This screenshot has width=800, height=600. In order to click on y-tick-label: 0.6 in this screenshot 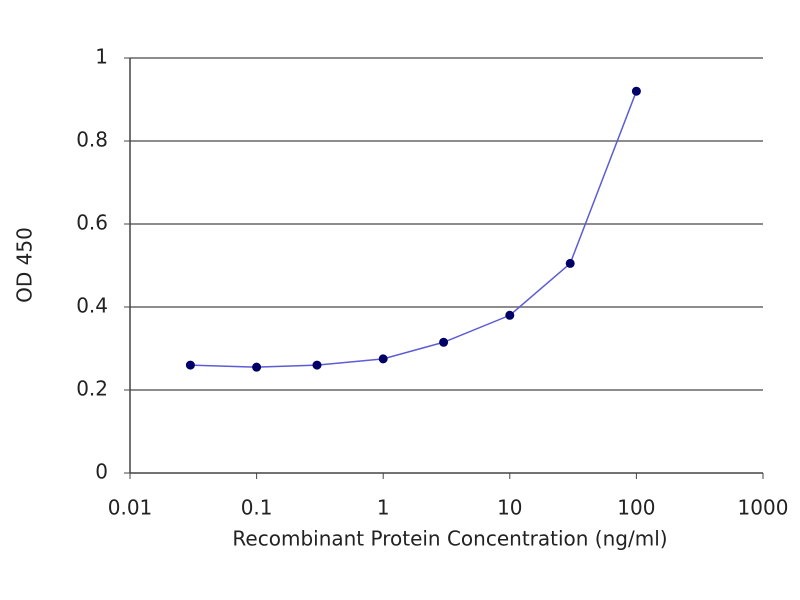, I will do `click(92, 223)`.